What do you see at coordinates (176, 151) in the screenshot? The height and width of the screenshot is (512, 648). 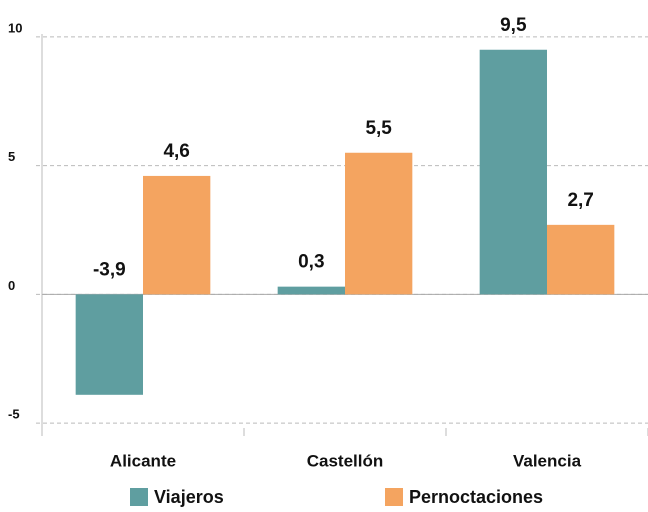 I see `value-label: 4,6` at bounding box center [176, 151].